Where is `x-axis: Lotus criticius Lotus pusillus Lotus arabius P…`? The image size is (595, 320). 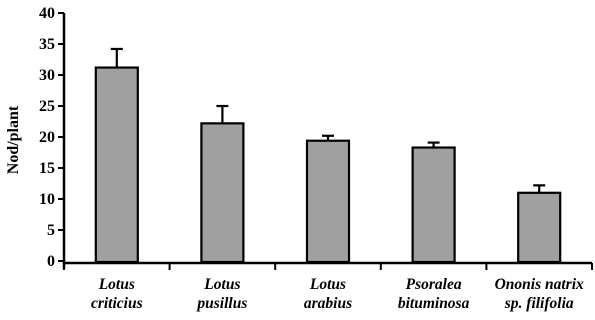
x-axis: Lotus criticius Lotus pusillus Lotus arabius P… is located at coordinates (328, 286).